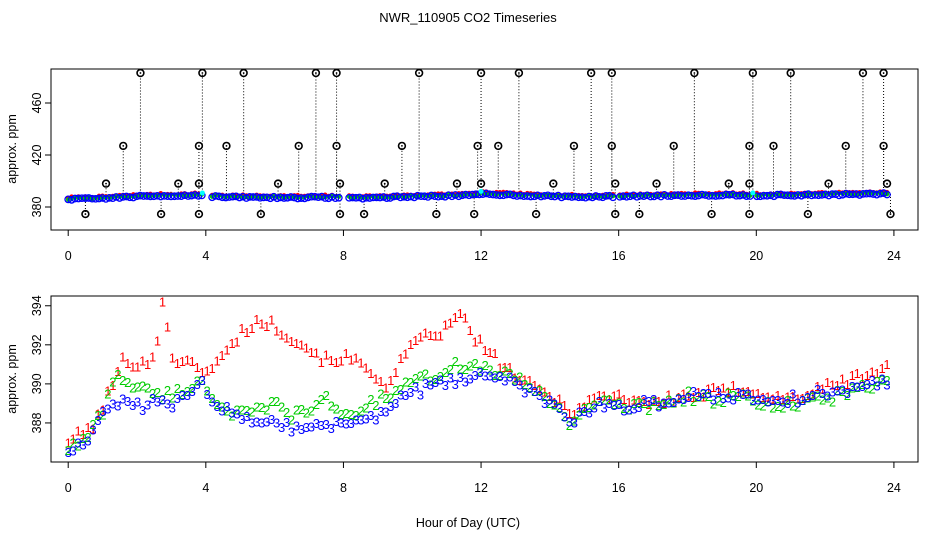  What do you see at coordinates (205, 488) in the screenshot?
I see `bottom-xtick-label: 4` at bounding box center [205, 488].